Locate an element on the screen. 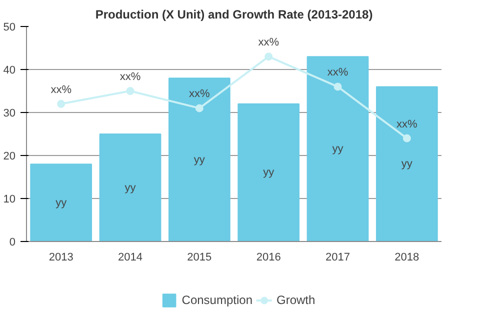 The width and height of the screenshot is (480, 320). x-tick-label: 2015 is located at coordinates (199, 258).